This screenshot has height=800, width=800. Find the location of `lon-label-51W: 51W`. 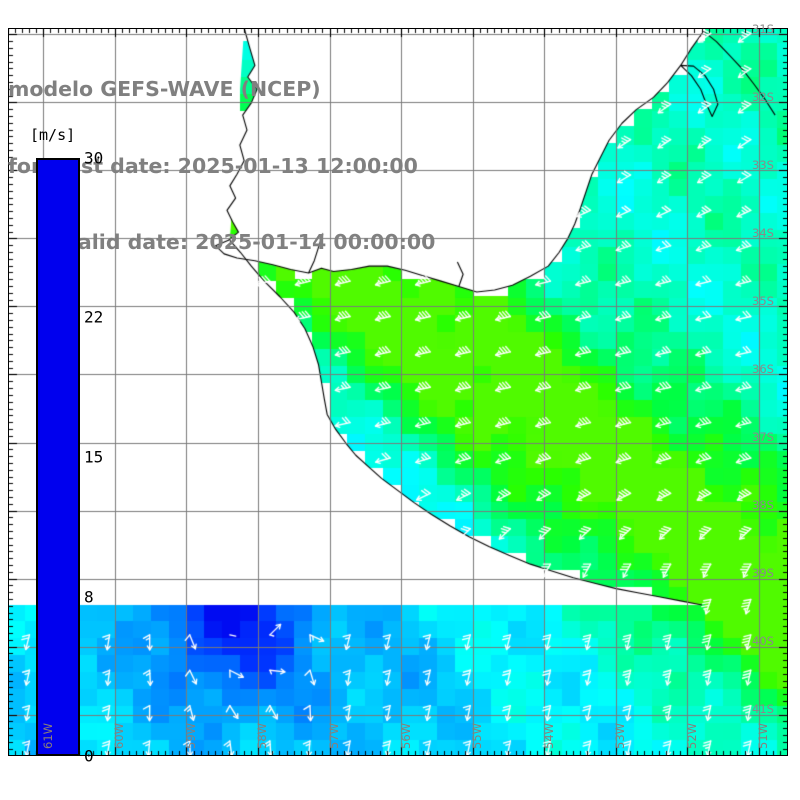

lon-label-51W: 51W is located at coordinates (763, 735).